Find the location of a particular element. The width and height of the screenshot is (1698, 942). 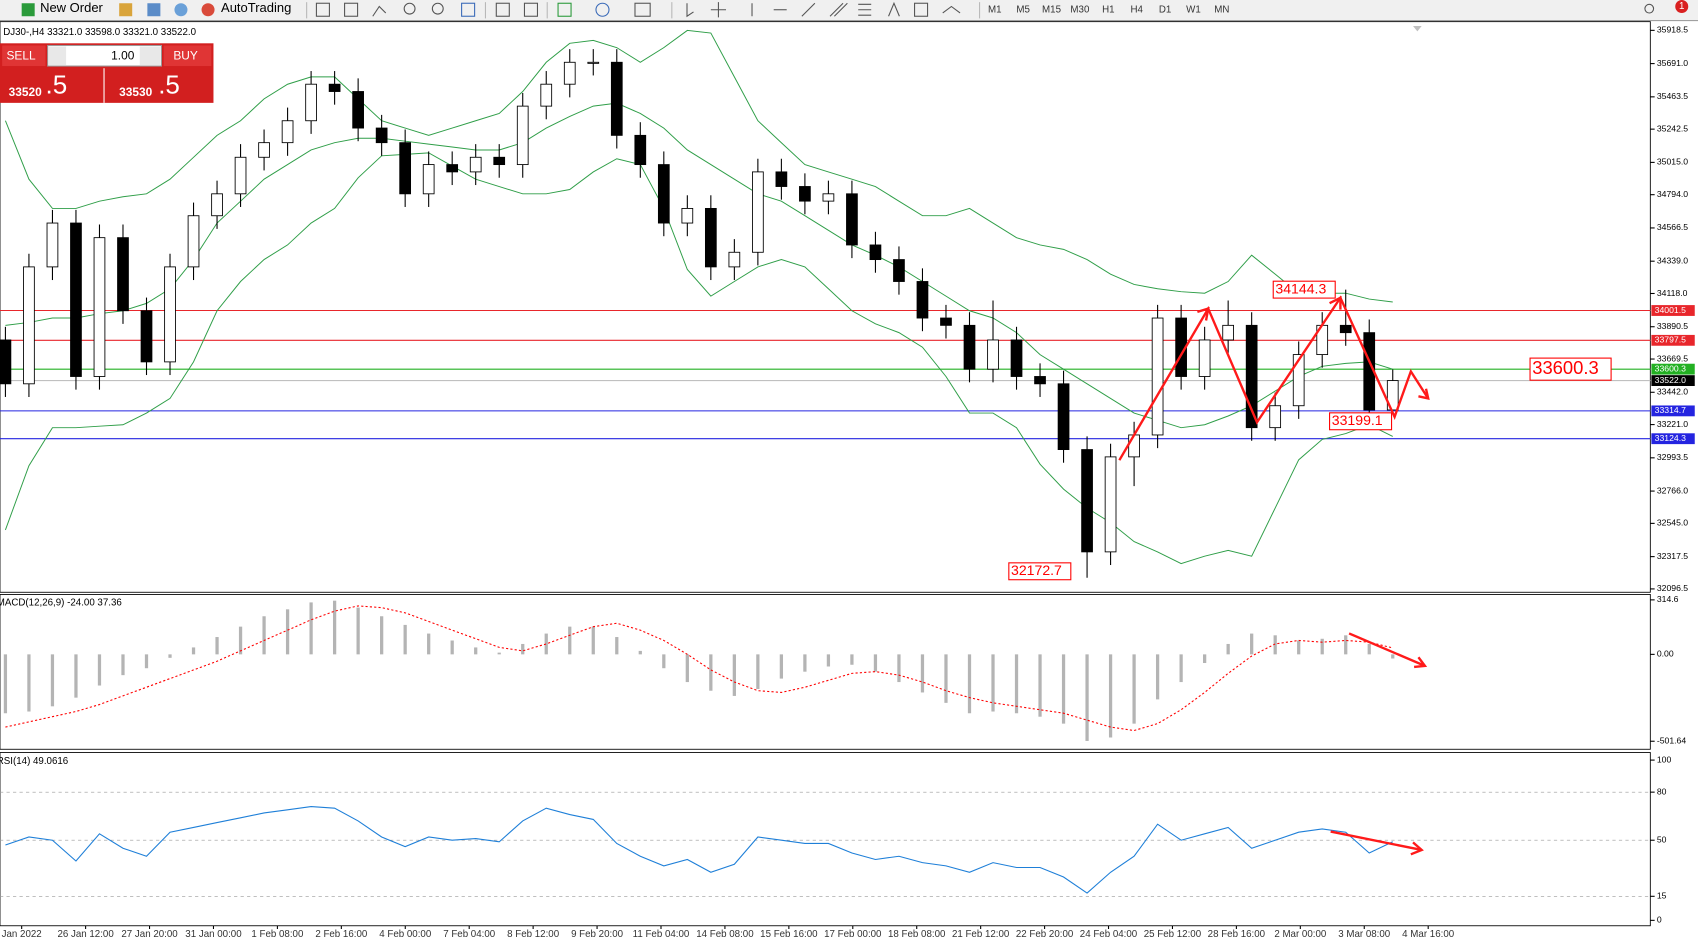

lot-input is located at coordinates (104, 55).